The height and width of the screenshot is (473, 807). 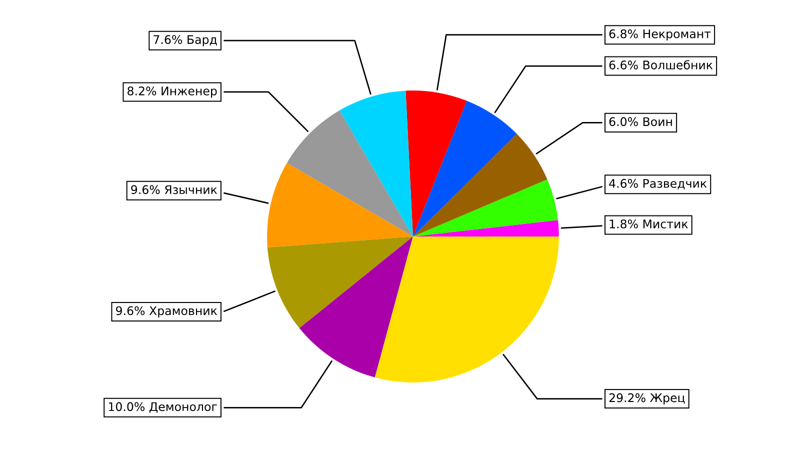 What do you see at coordinates (640, 121) in the screenshot?
I see `slice-label: 6.0% Воин` at bounding box center [640, 121].